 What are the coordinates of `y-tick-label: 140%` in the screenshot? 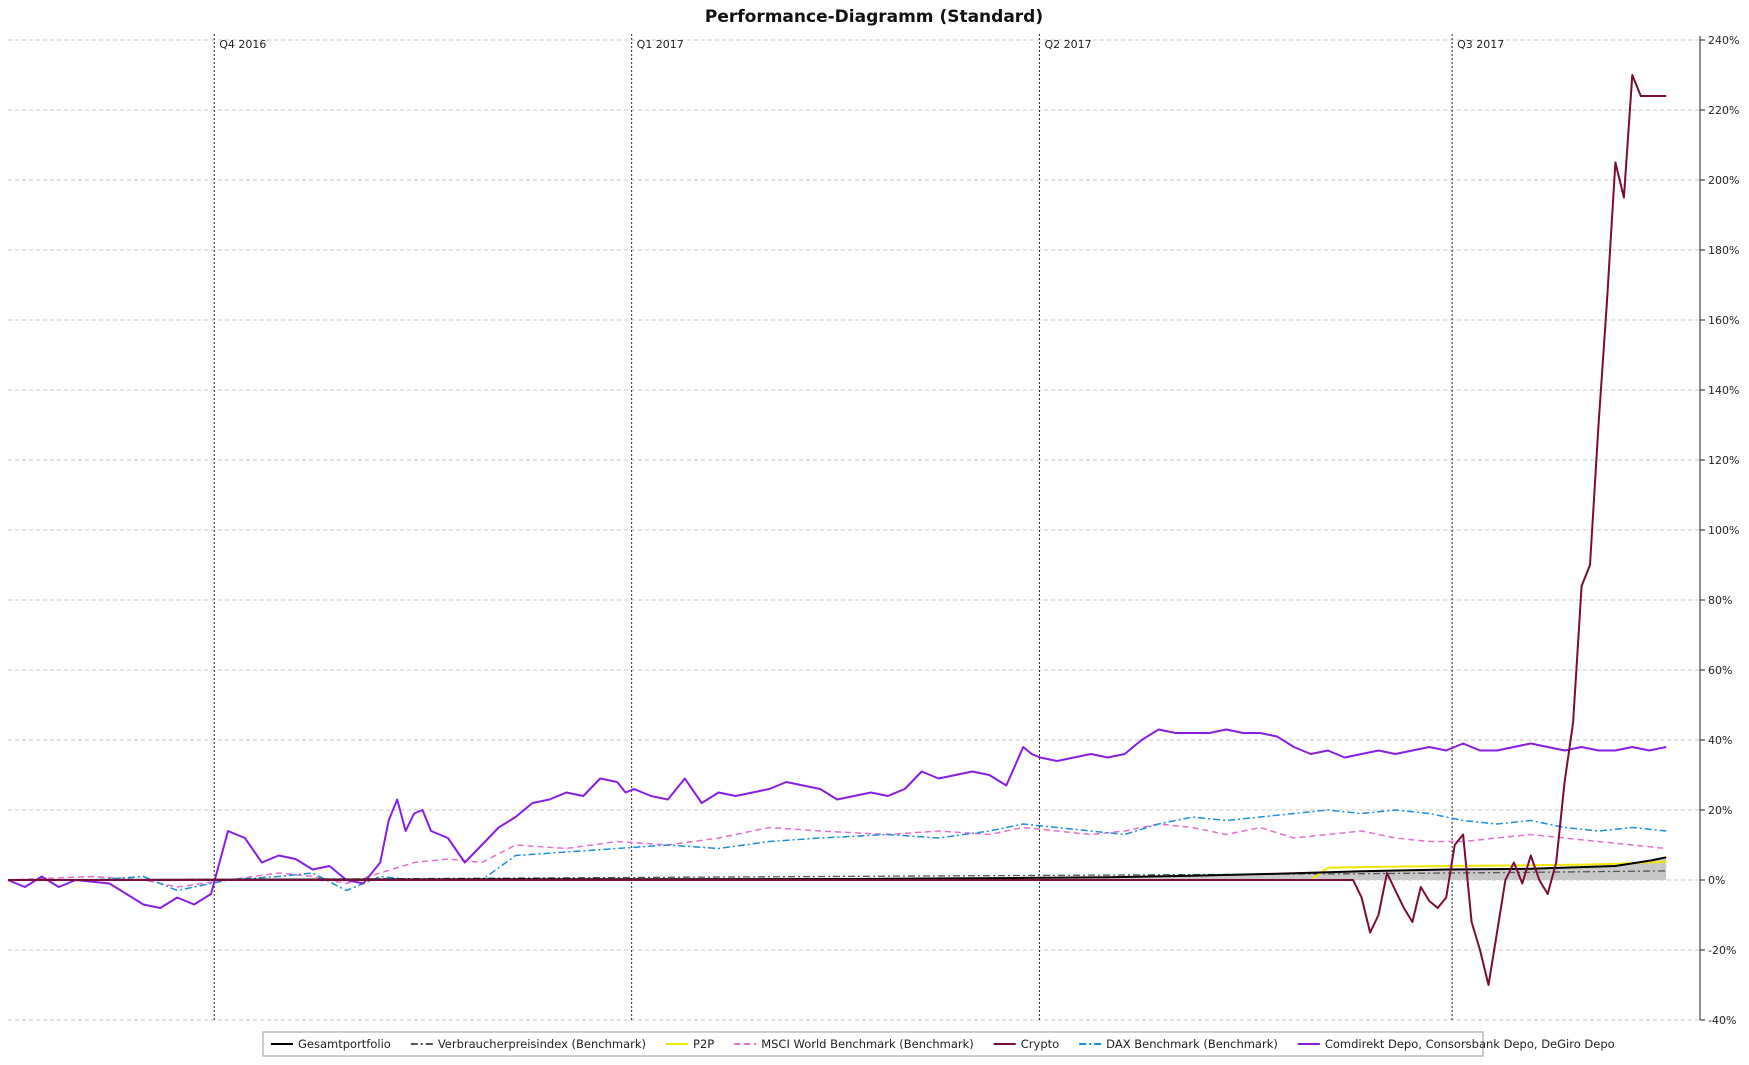 It's located at (1723, 390).